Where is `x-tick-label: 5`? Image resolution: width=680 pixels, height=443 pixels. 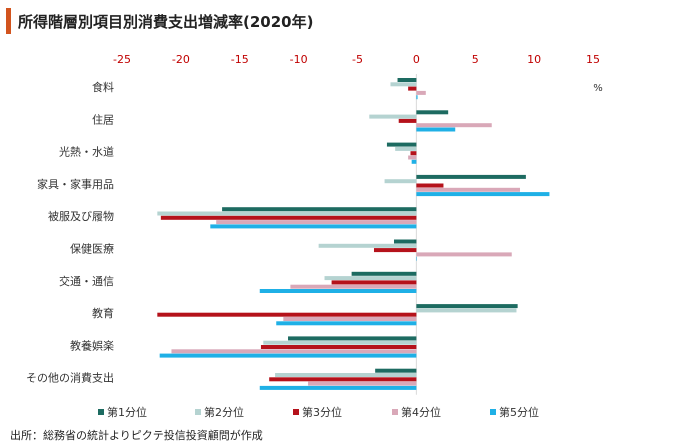 x-tick-label: 5 is located at coordinates (475, 59).